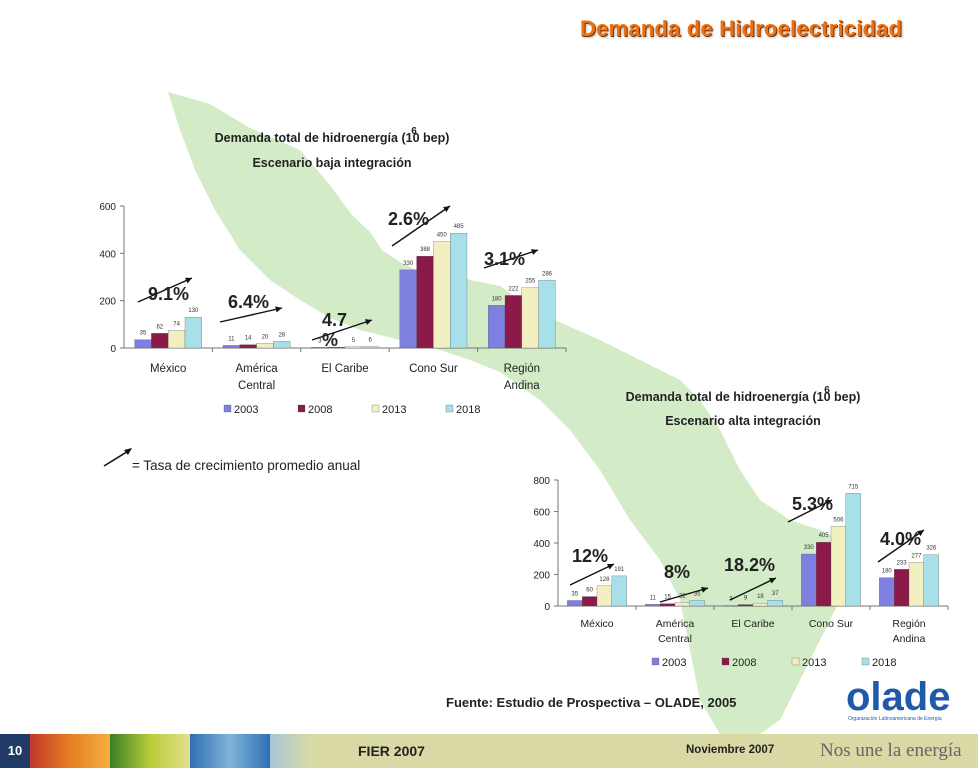 Image resolution: width=978 pixels, height=768 pixels. Describe the element at coordinates (752, 624) in the screenshot. I see `chart2-category-label: El Caribe` at that location.